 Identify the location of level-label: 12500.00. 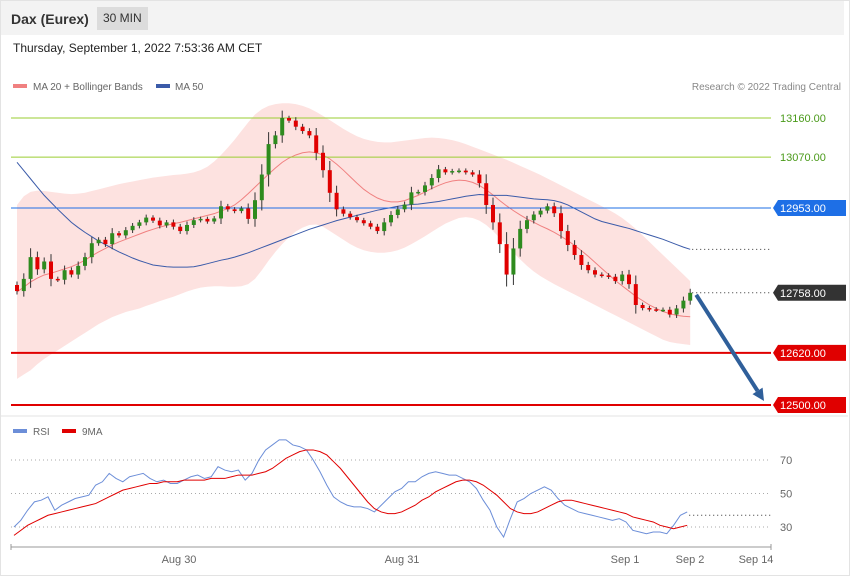
(803, 406).